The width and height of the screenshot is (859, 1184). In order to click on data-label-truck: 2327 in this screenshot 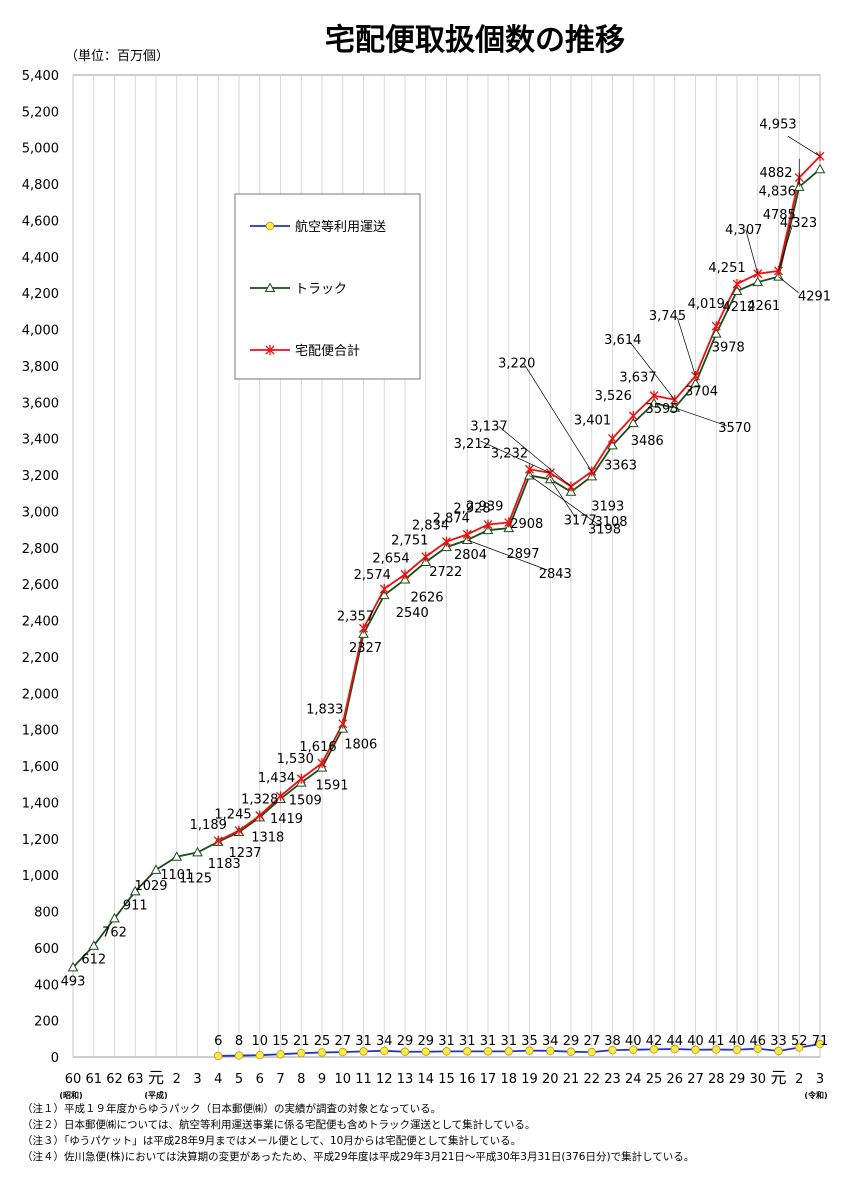, I will do `click(365, 648)`.